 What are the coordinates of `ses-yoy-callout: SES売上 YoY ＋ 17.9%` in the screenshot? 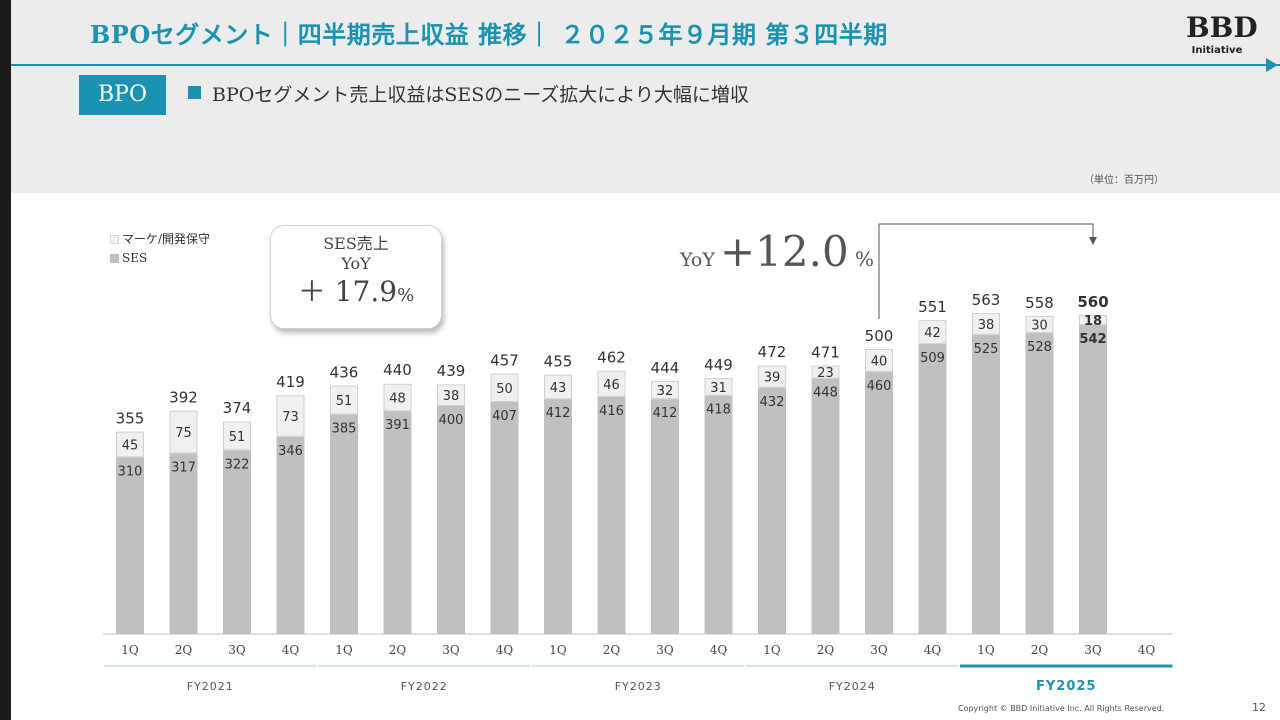 It's located at (356, 277).